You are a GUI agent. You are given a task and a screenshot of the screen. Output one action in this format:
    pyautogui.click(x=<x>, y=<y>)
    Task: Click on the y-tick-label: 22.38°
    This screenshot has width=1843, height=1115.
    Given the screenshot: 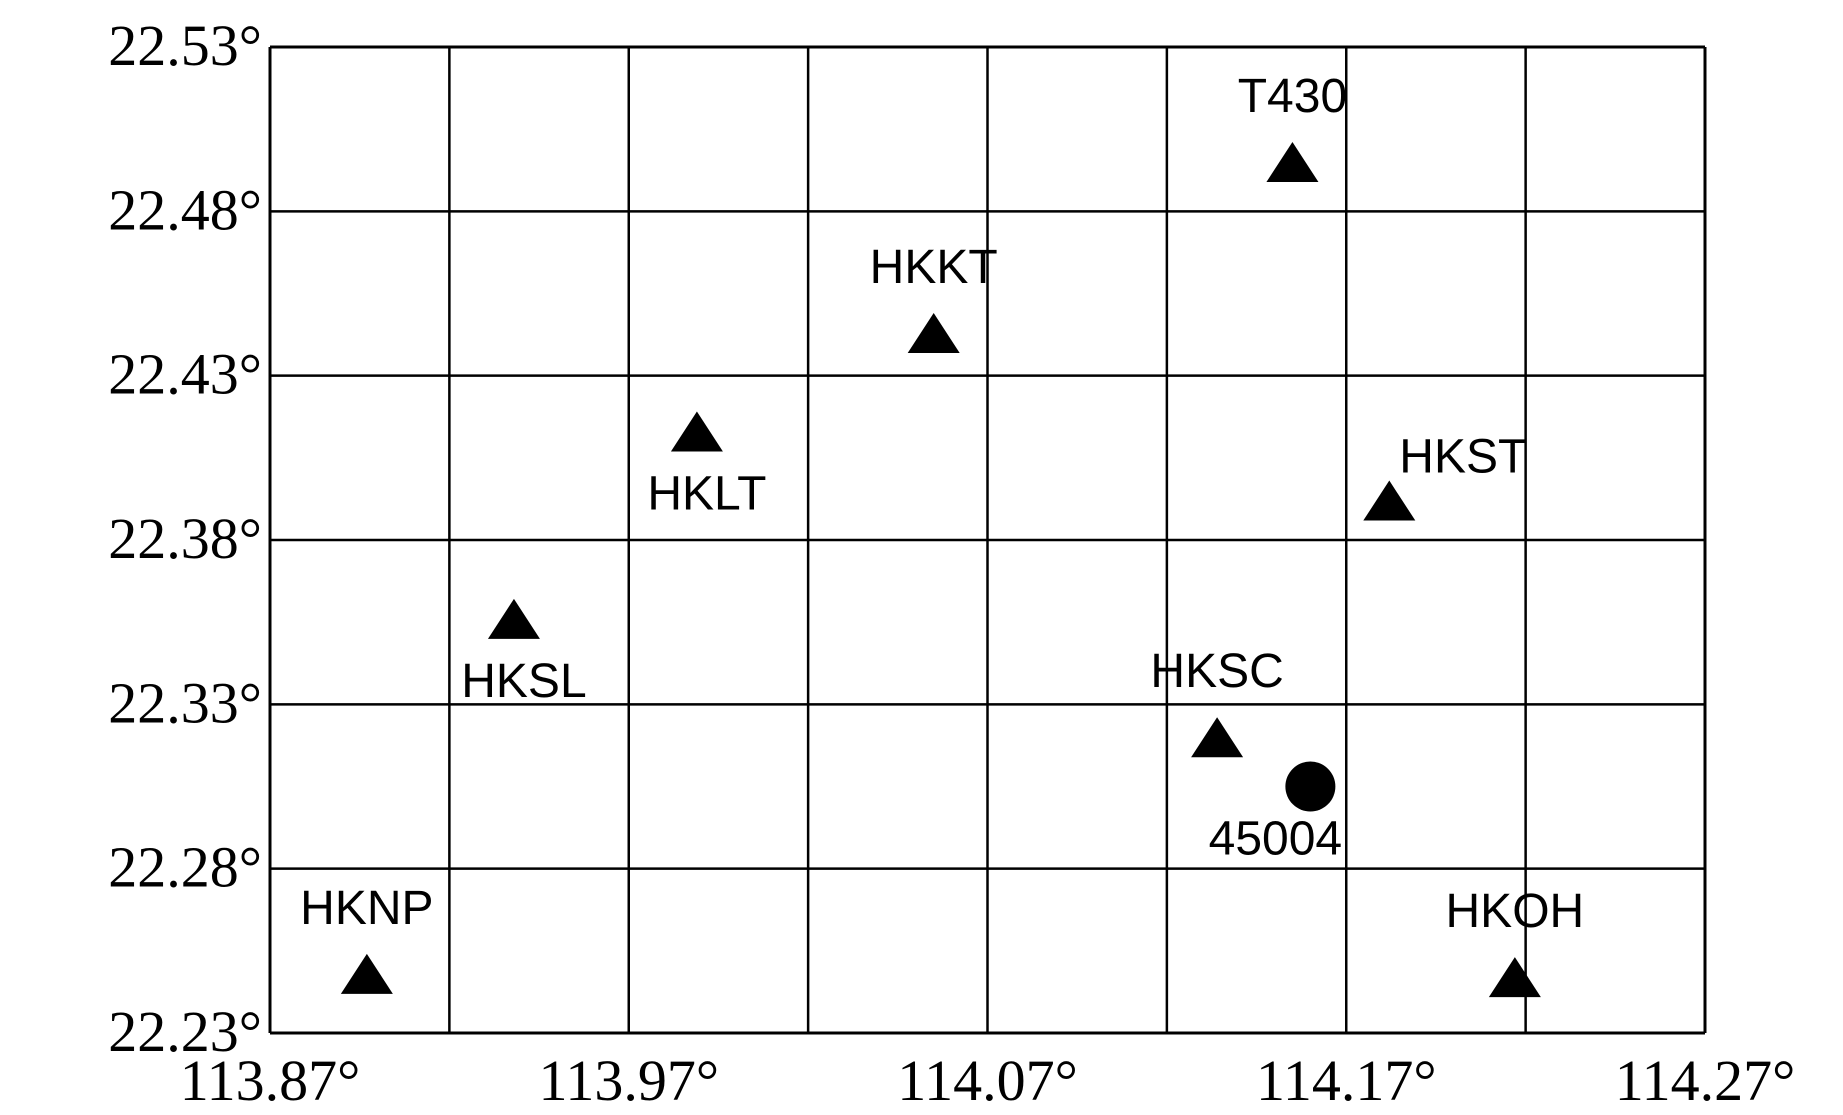 What is the action you would take?
    pyautogui.click(x=185, y=538)
    